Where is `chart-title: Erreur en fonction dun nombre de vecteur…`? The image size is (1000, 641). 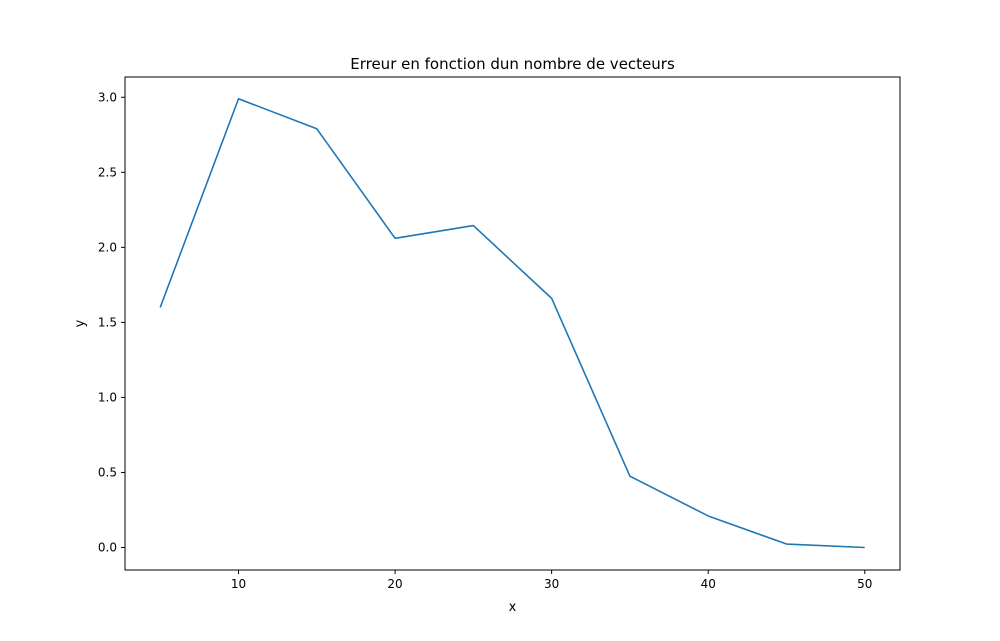 chart-title: Erreur en fonction dun nombre de vecteur… is located at coordinates (512, 64).